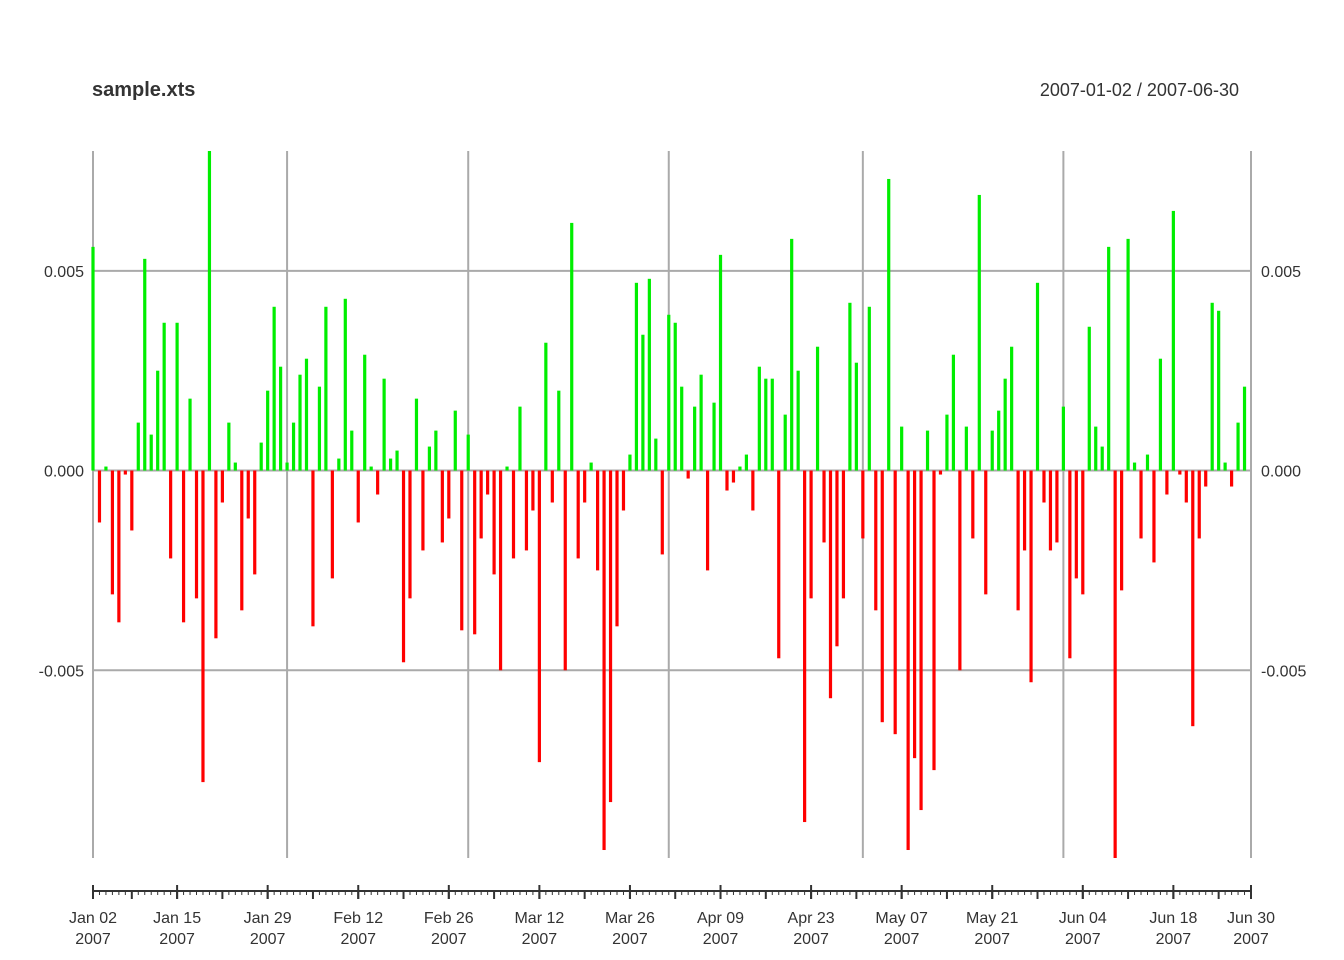  What do you see at coordinates (1083, 918) in the screenshot?
I see `x-tick-label: Jun 04` at bounding box center [1083, 918].